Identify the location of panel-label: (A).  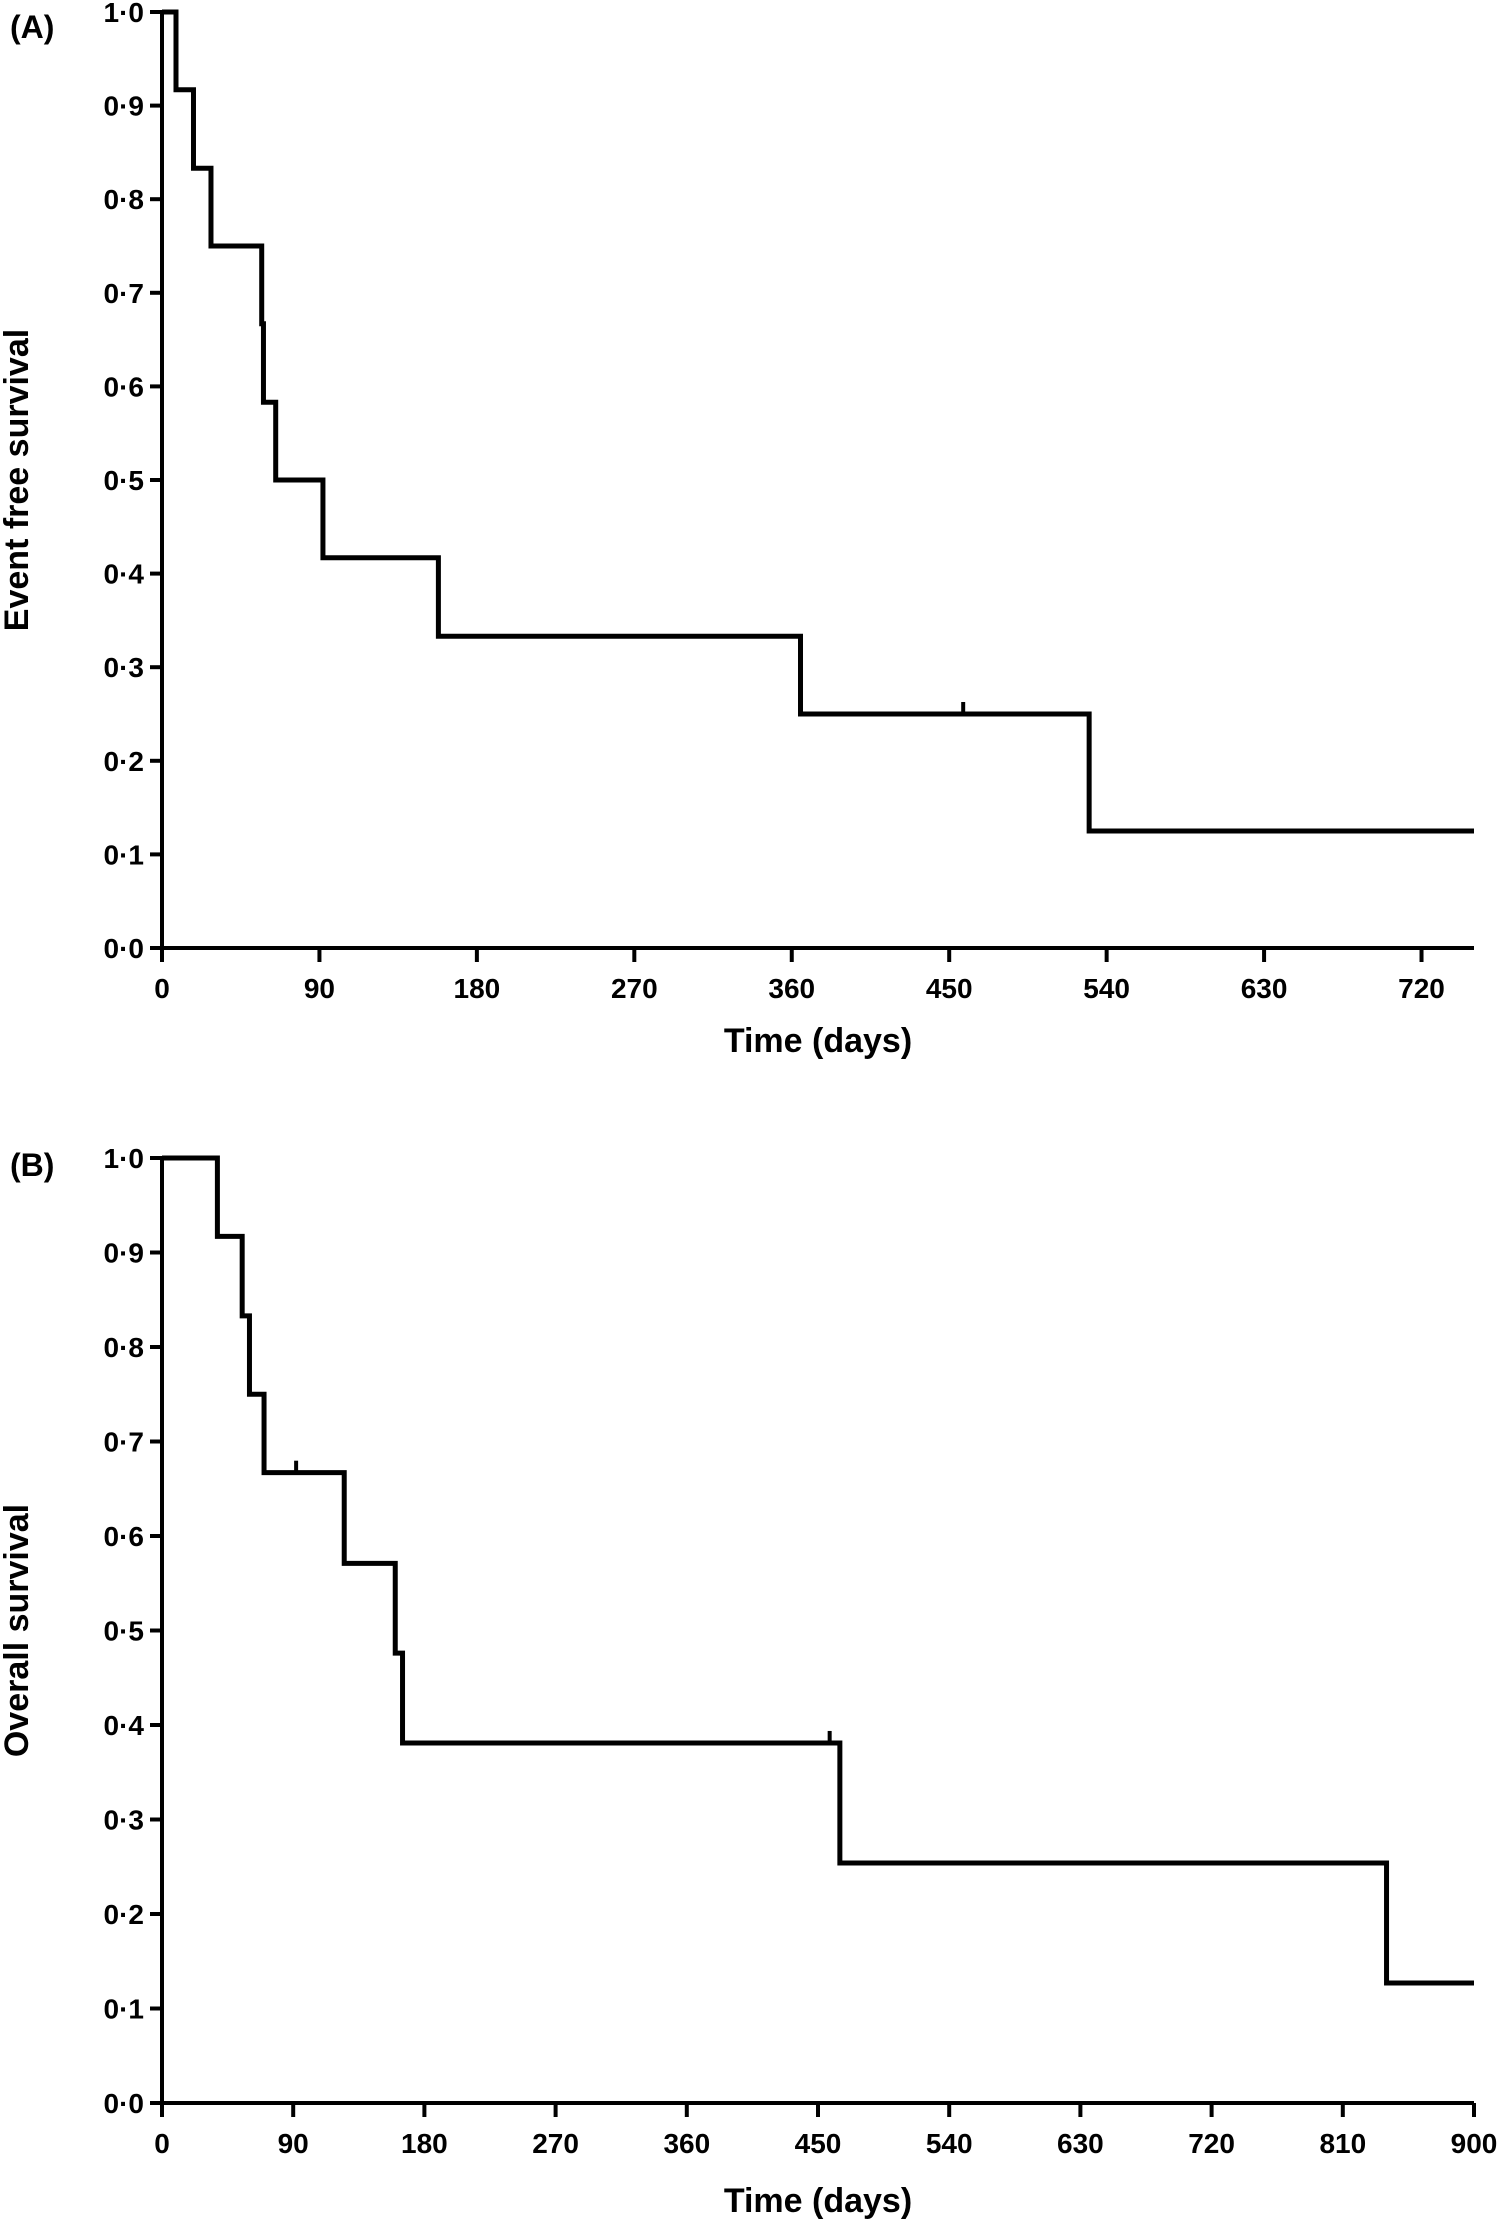
(32, 27).